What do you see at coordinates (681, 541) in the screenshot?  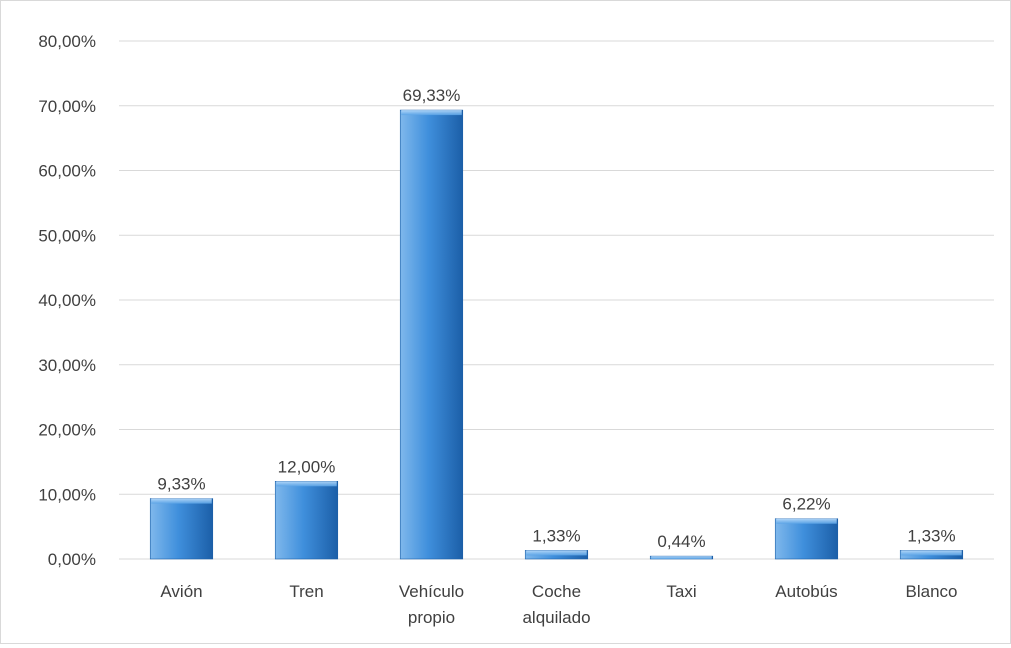 I see `data-label: 0,44%` at bounding box center [681, 541].